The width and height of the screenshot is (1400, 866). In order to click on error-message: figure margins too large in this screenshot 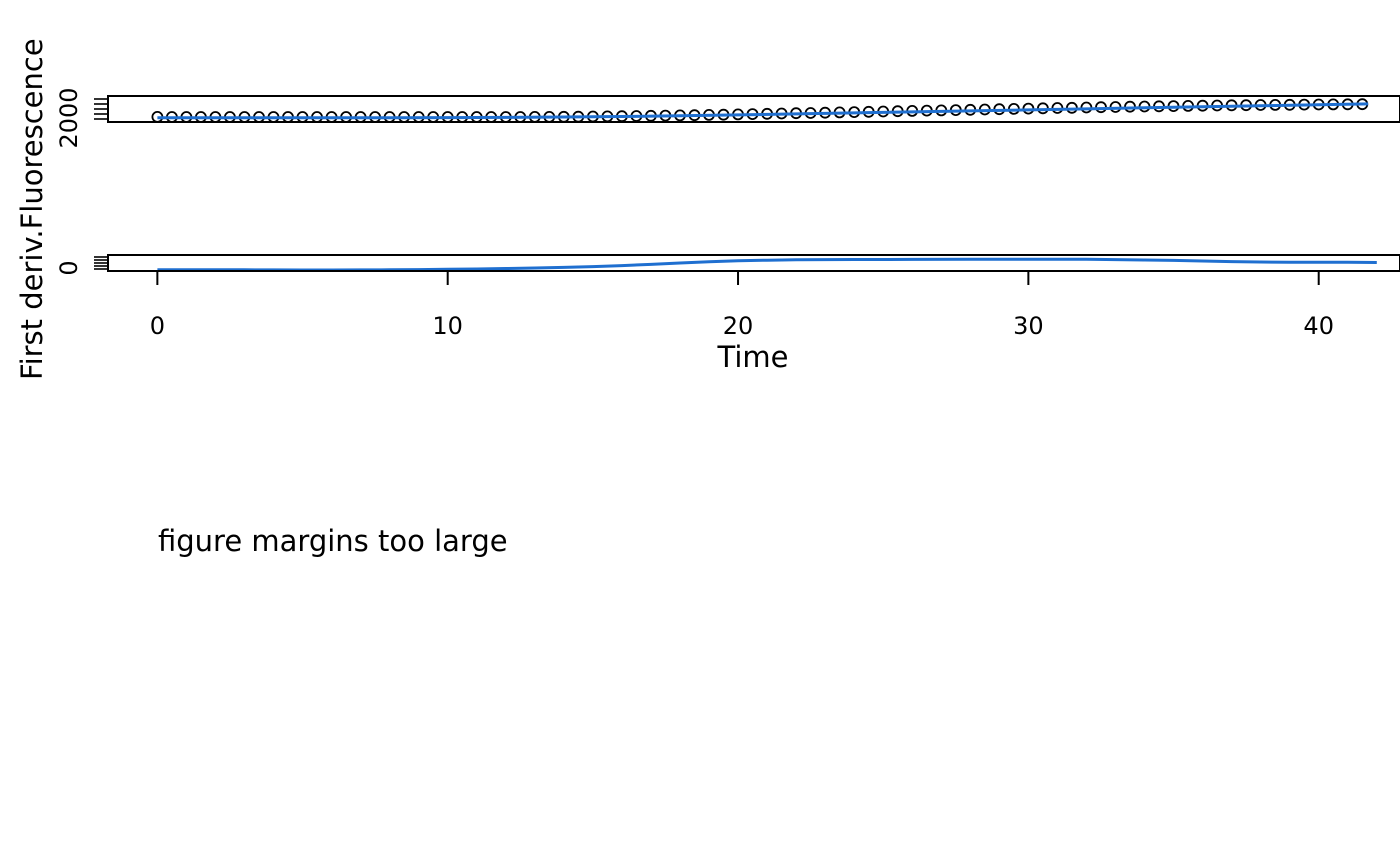, I will do `click(333, 541)`.